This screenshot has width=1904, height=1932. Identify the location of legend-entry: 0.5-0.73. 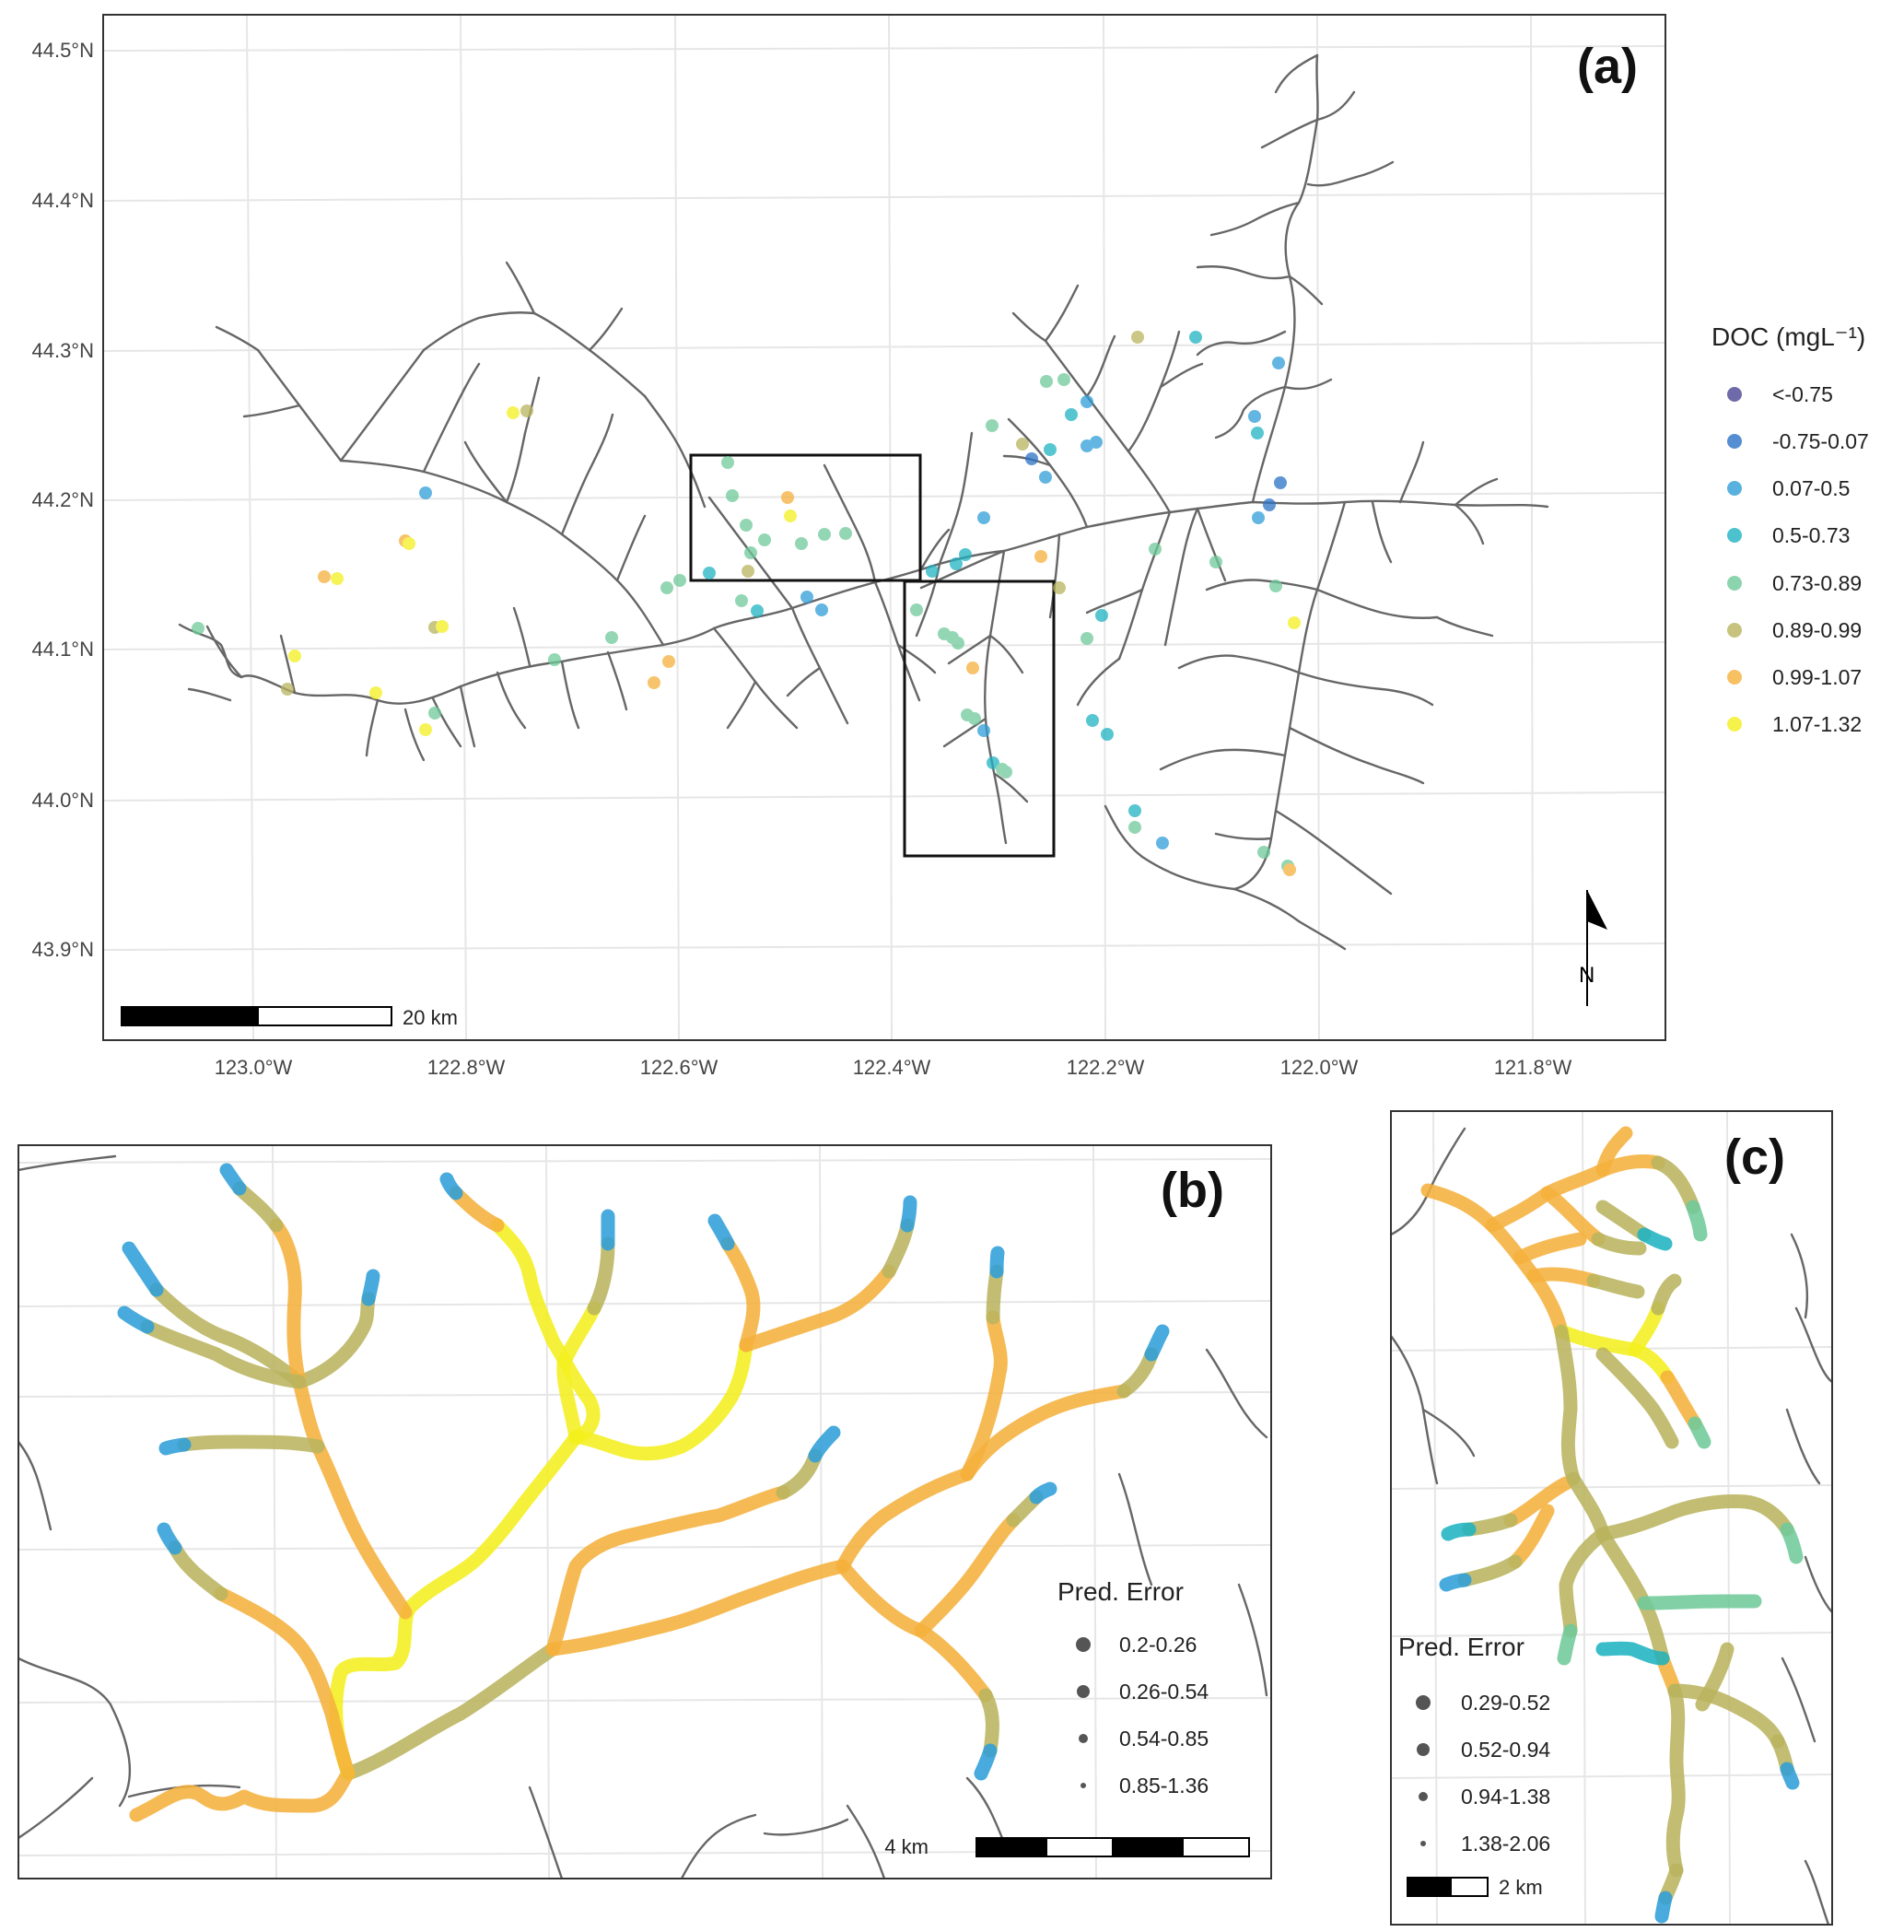
(1788, 535).